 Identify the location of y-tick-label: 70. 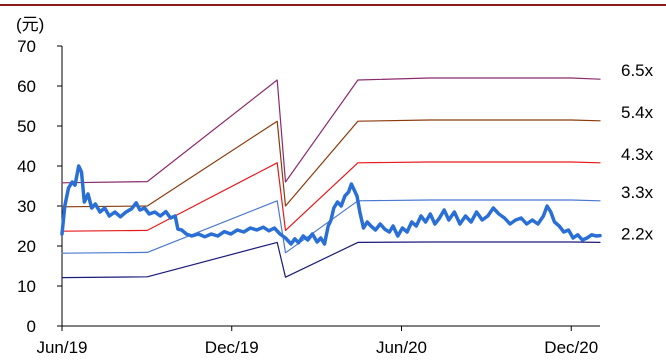
(26, 46).